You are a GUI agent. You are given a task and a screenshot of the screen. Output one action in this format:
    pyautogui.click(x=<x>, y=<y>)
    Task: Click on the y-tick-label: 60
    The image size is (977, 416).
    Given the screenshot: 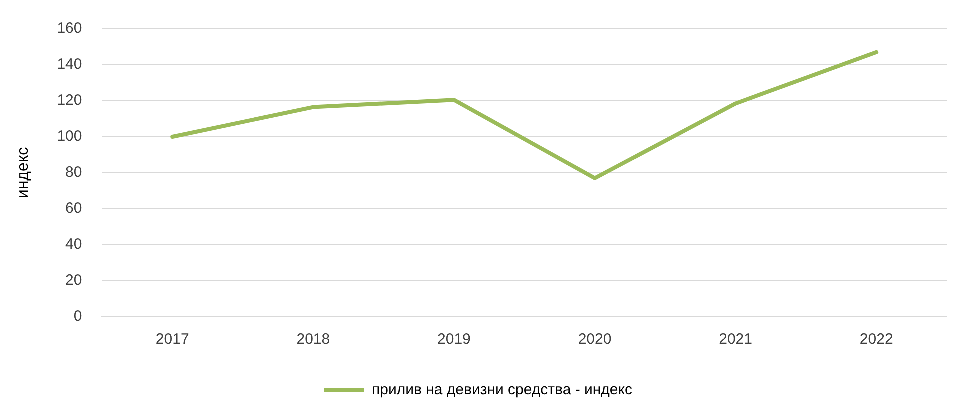 What is the action you would take?
    pyautogui.click(x=74, y=209)
    